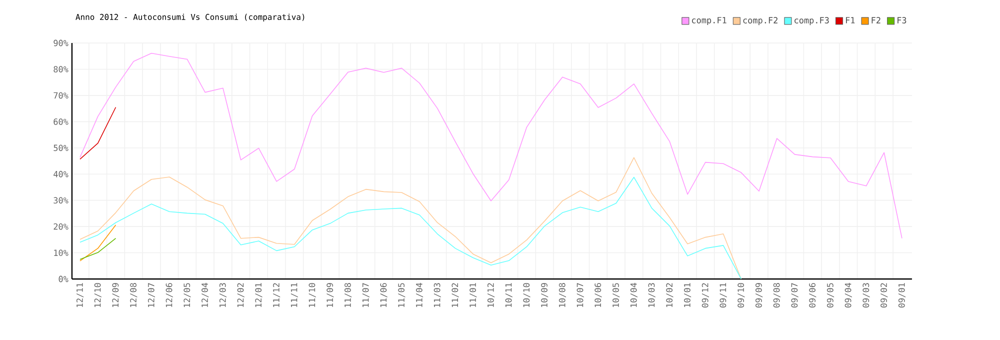 The height and width of the screenshot is (340, 1000). I want to click on x-tick-label: 10/09, so click(544, 295).